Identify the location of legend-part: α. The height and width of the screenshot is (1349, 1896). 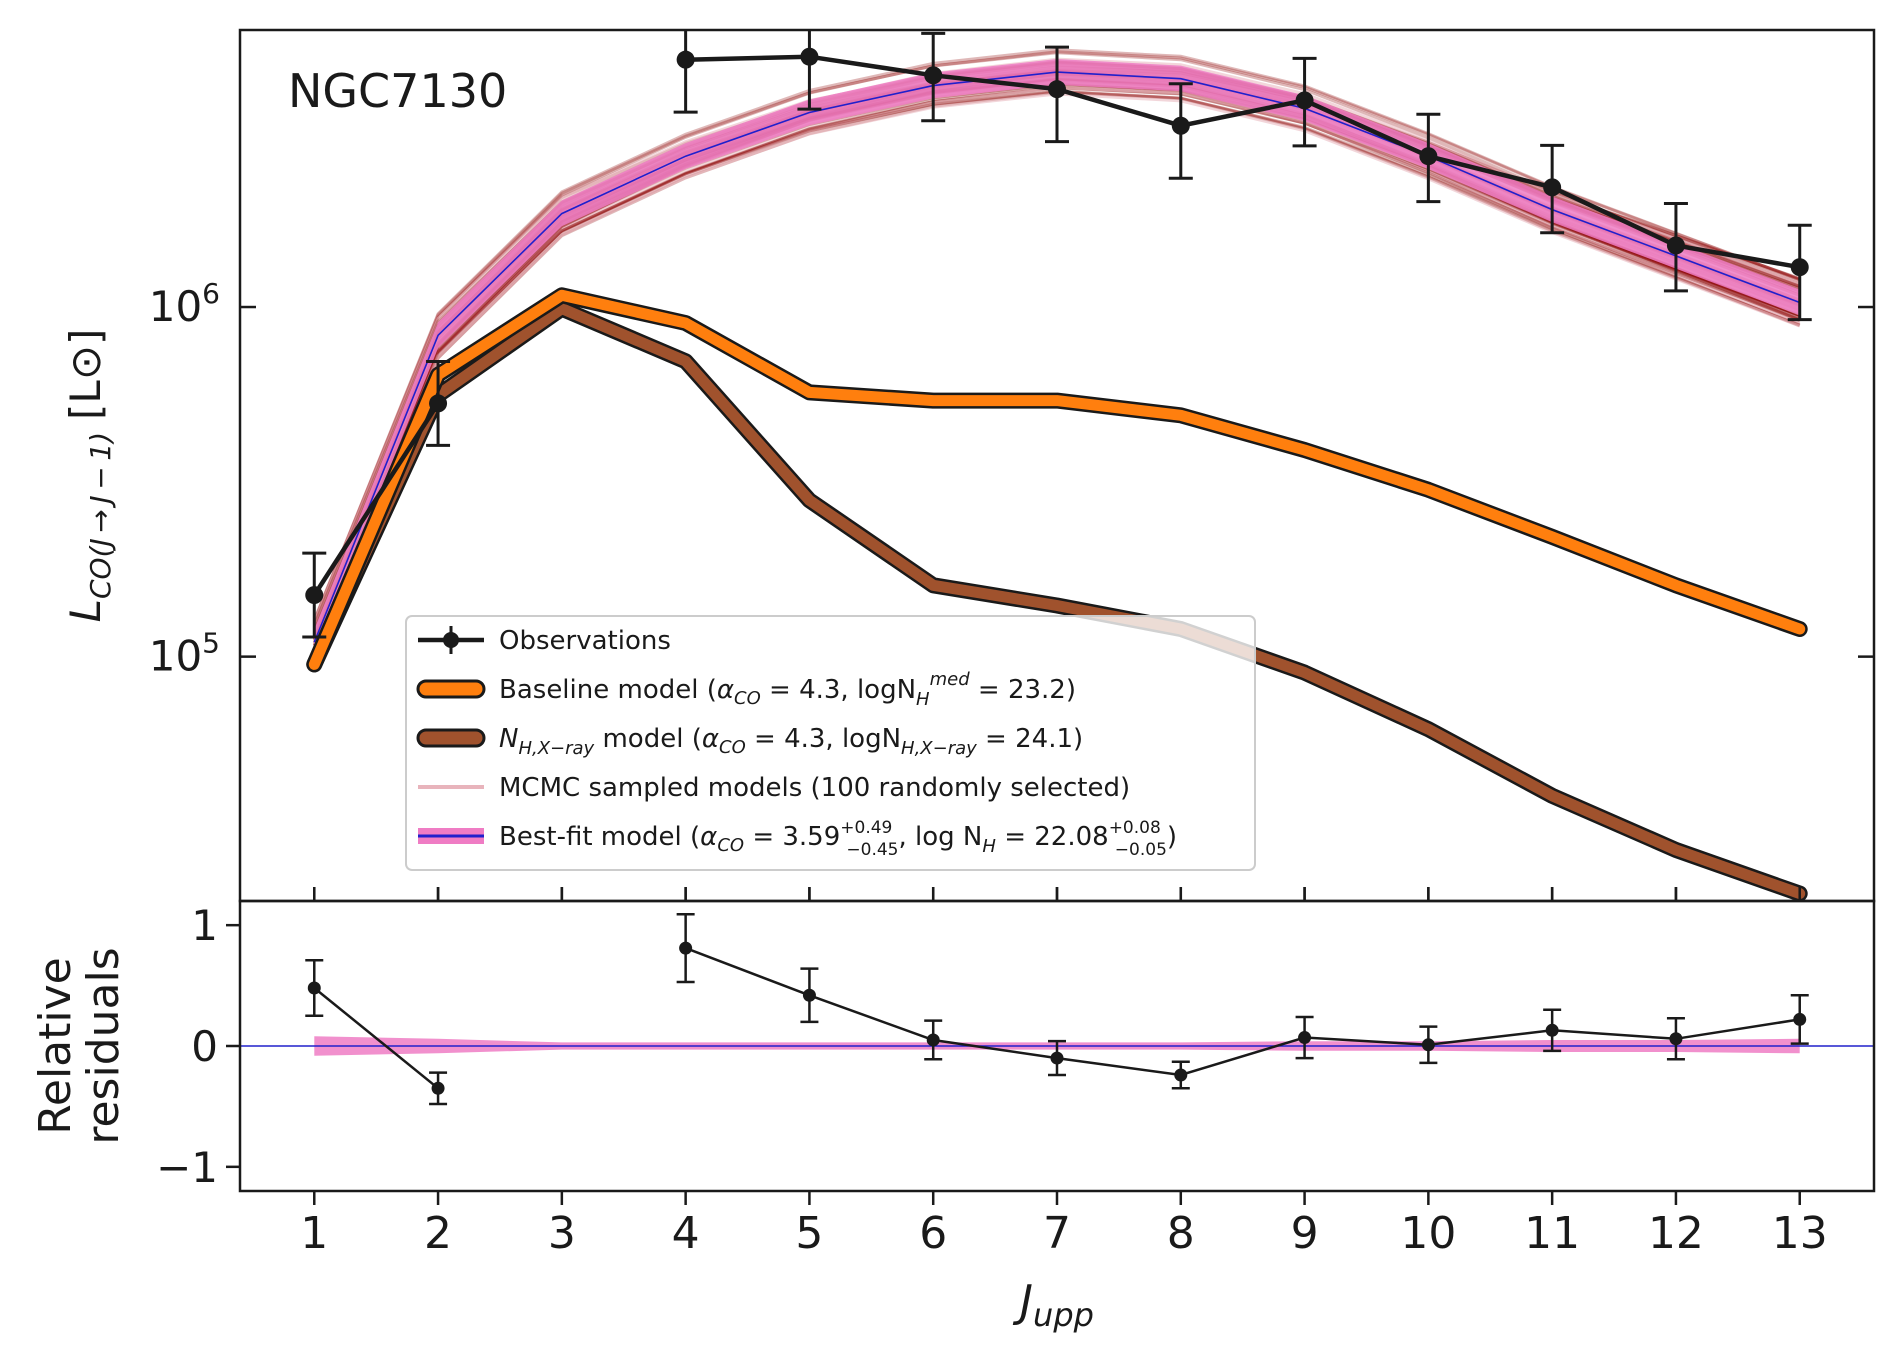
(708, 837).